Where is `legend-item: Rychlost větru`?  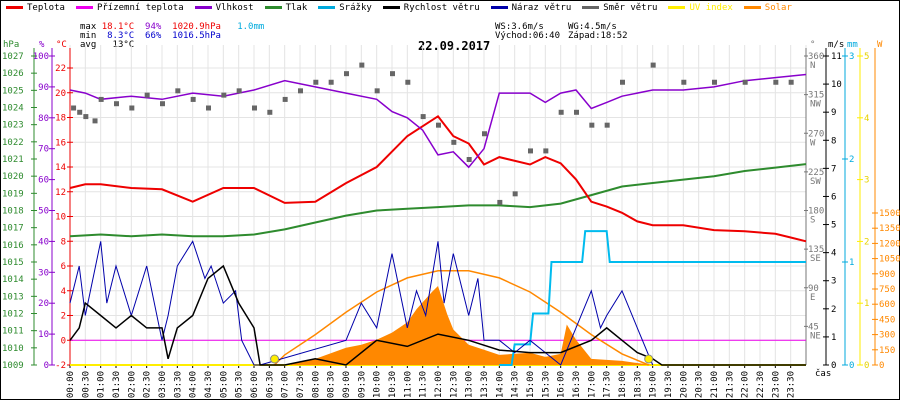 legend-item: Rychlost větru is located at coordinates (431, 8).